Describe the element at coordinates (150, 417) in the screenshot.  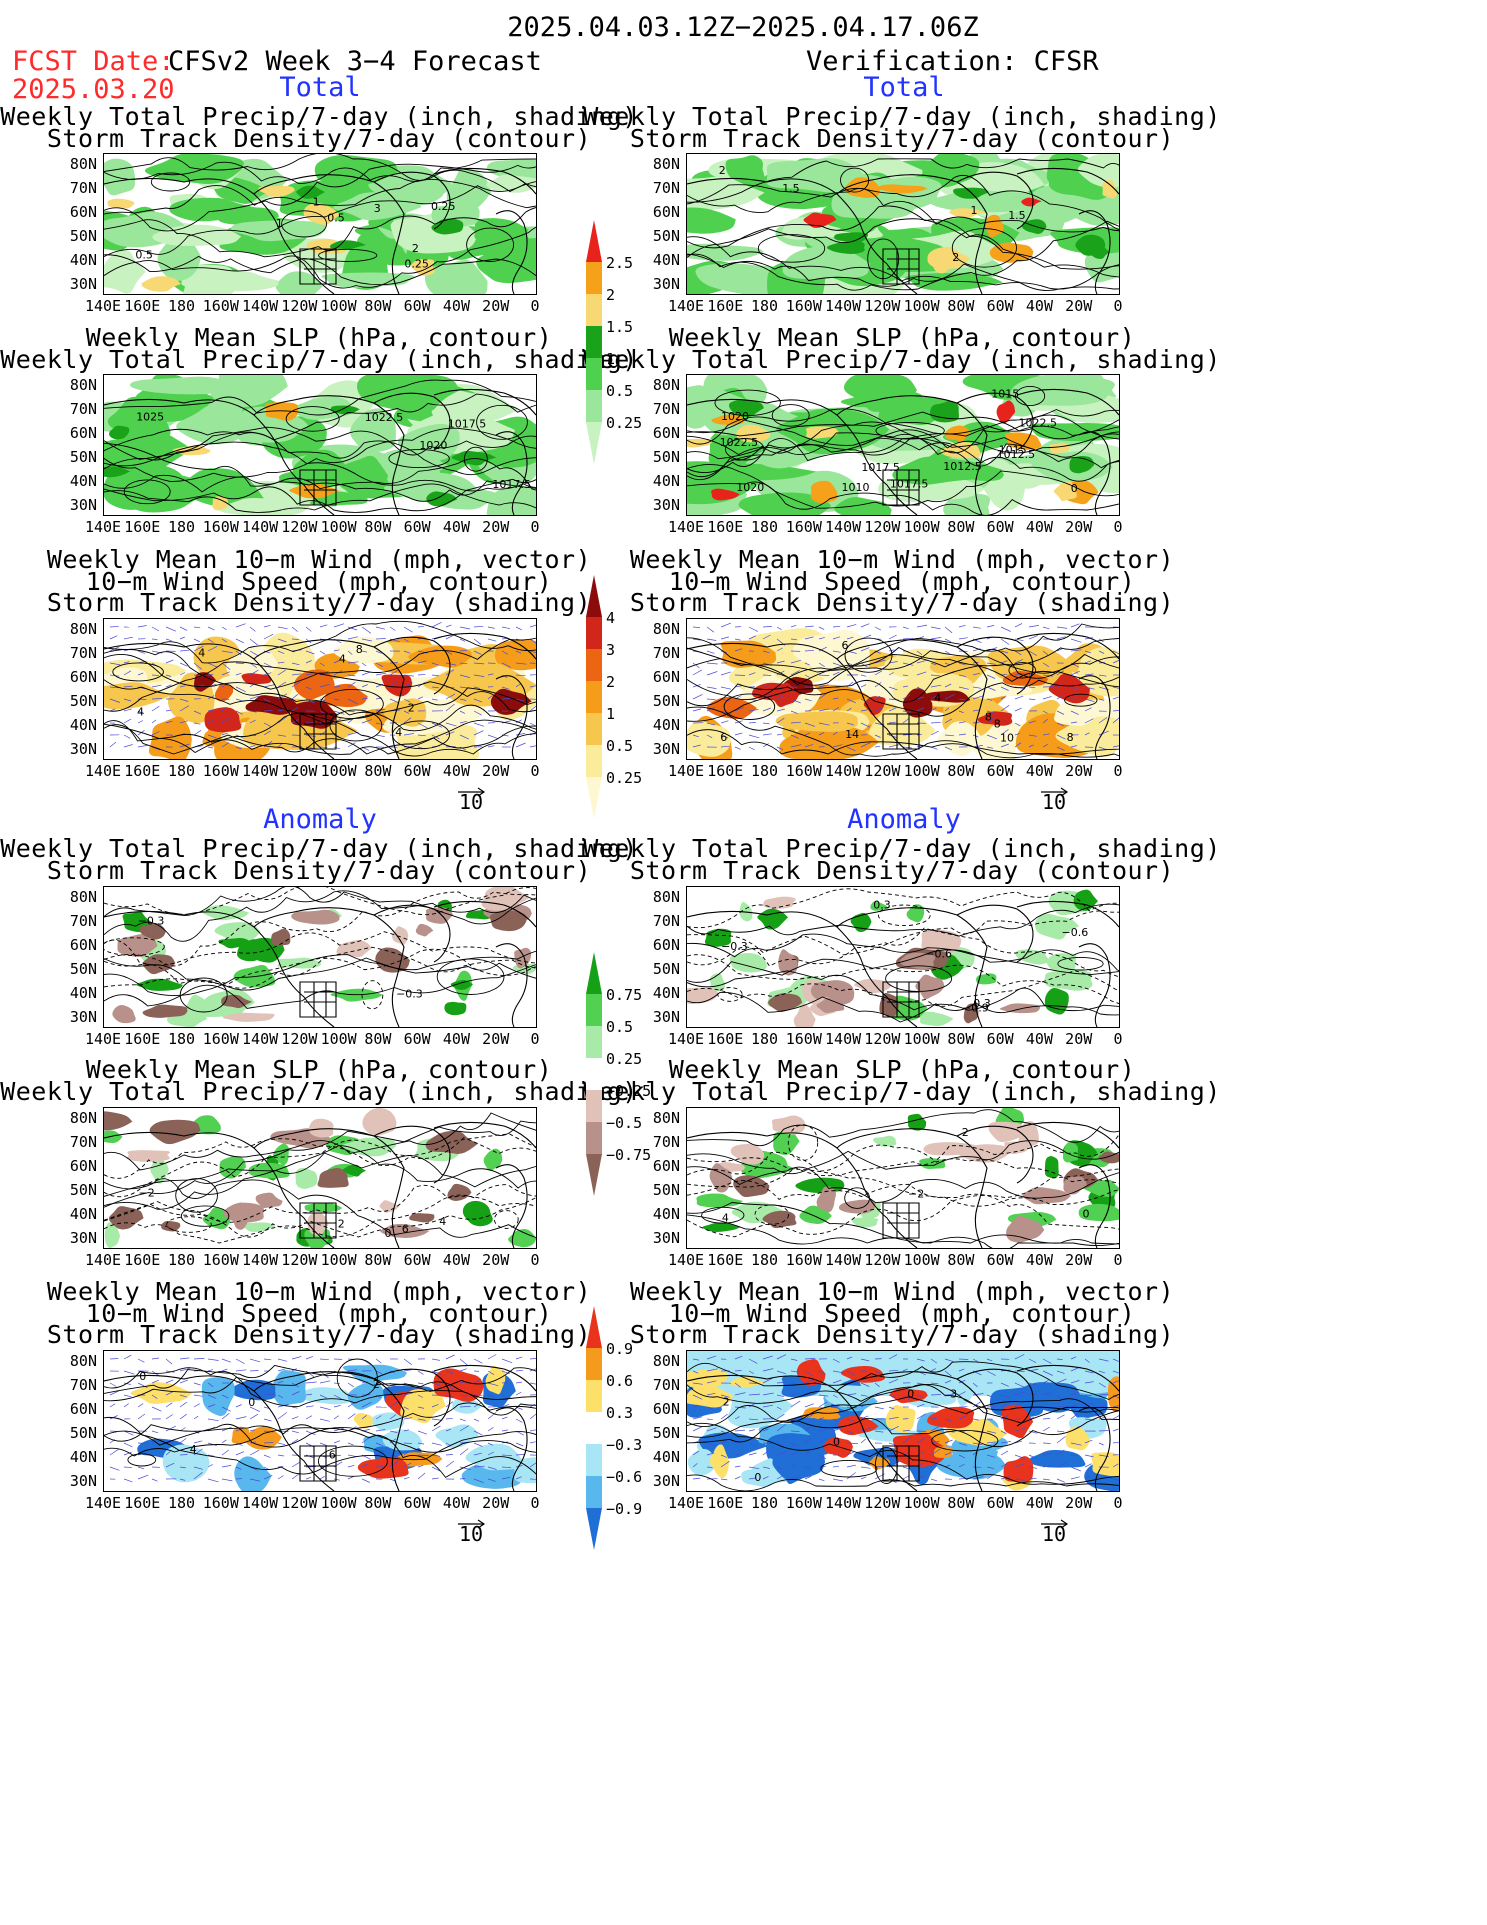
I see `contour-label: 1025` at that location.